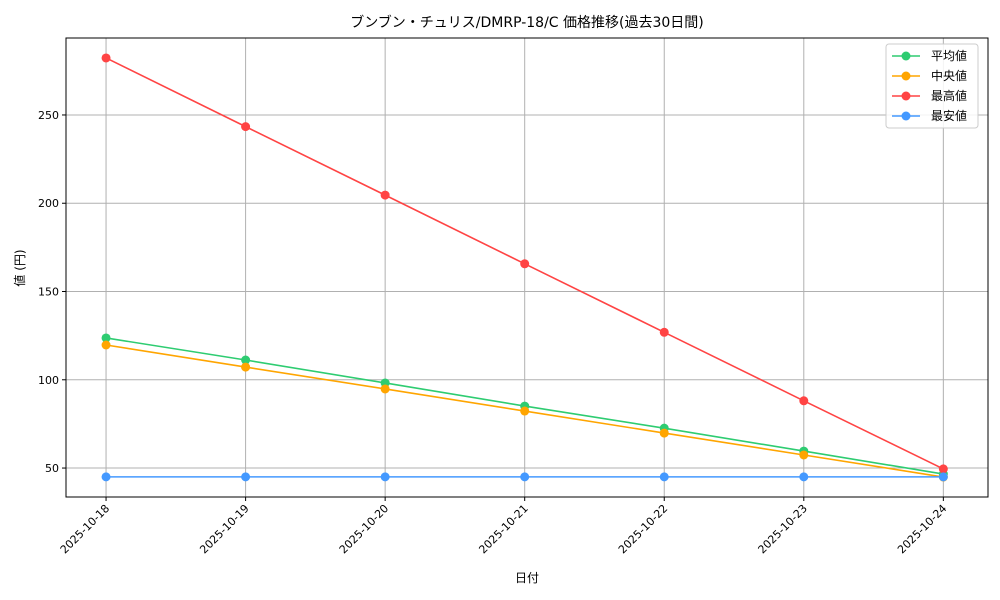 The width and height of the screenshot is (1000, 600). Describe the element at coordinates (949, 75) in the screenshot. I see `legend-label: 中央値` at that location.